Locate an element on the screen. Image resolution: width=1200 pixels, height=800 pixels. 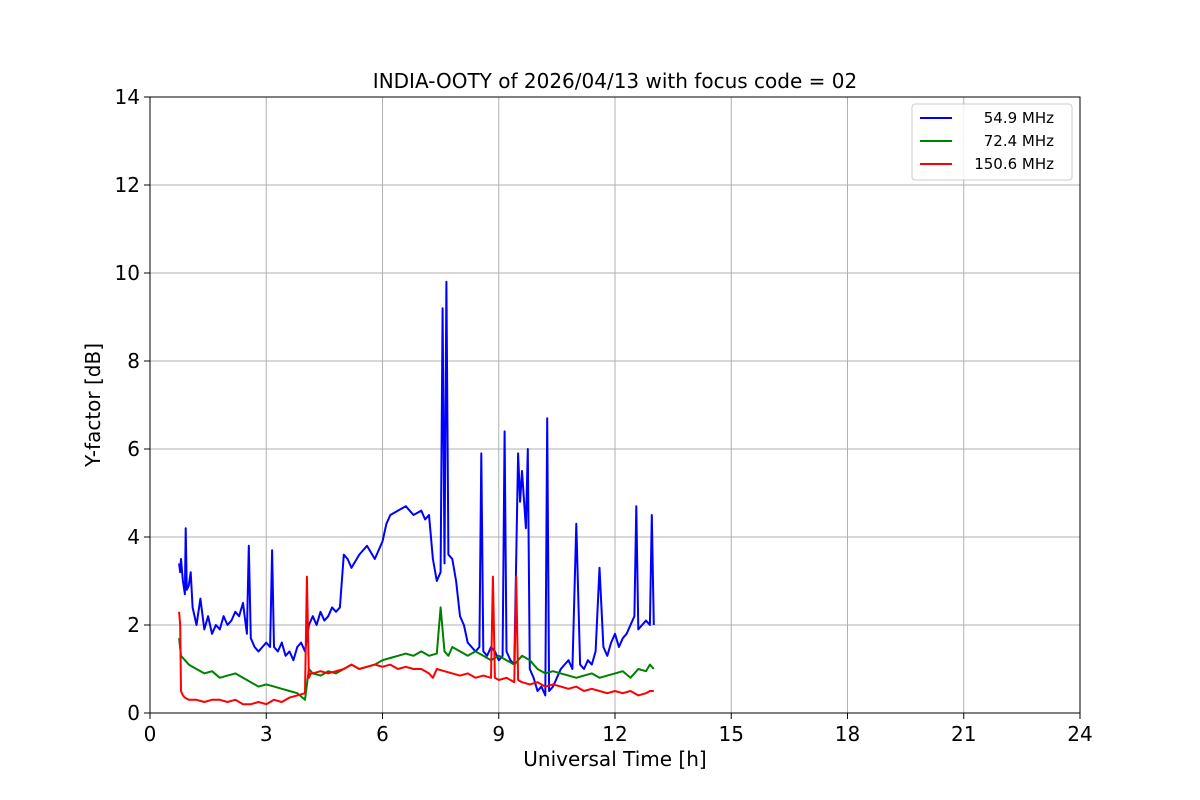
x-tick-label: 0 is located at coordinates (150, 734).